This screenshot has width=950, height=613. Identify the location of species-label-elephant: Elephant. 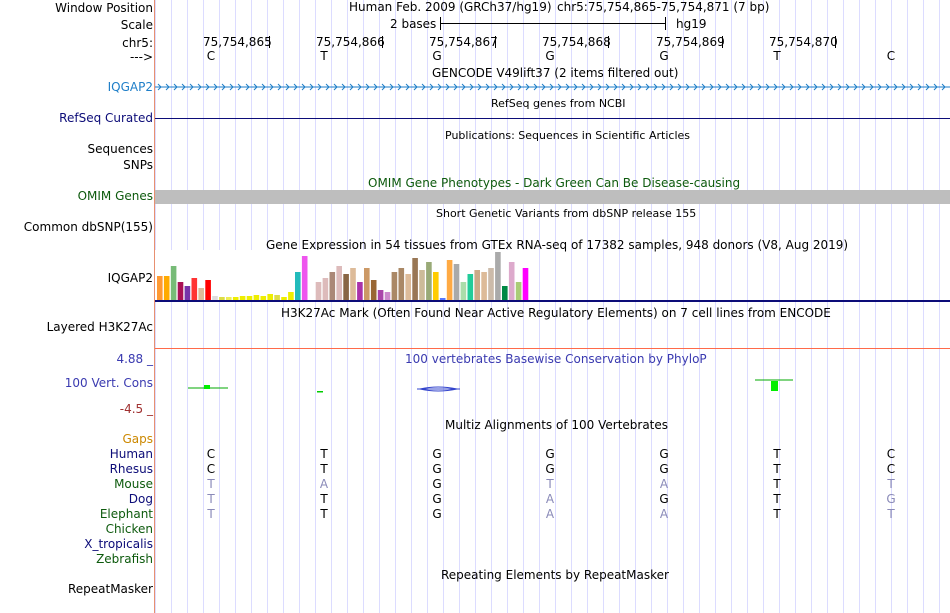
(126, 514).